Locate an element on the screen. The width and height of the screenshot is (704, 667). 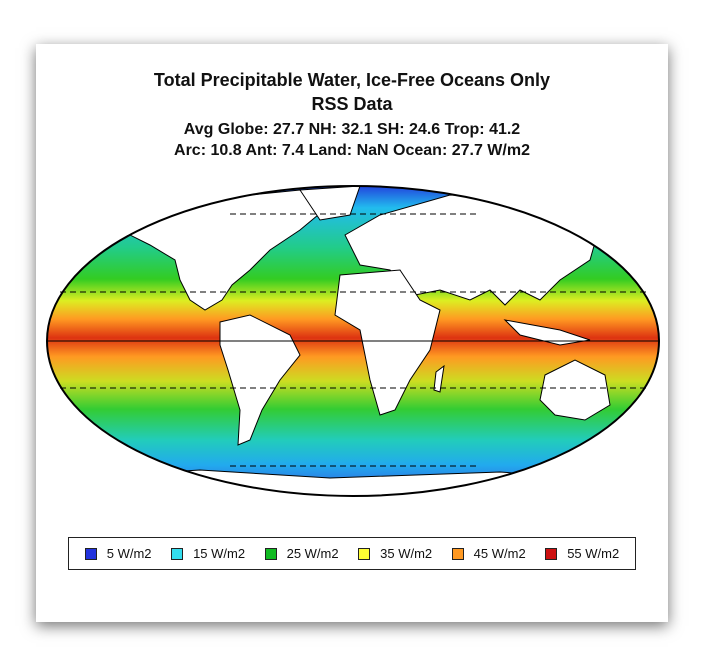
legend-item: 55 W/m2 is located at coordinates (582, 553).